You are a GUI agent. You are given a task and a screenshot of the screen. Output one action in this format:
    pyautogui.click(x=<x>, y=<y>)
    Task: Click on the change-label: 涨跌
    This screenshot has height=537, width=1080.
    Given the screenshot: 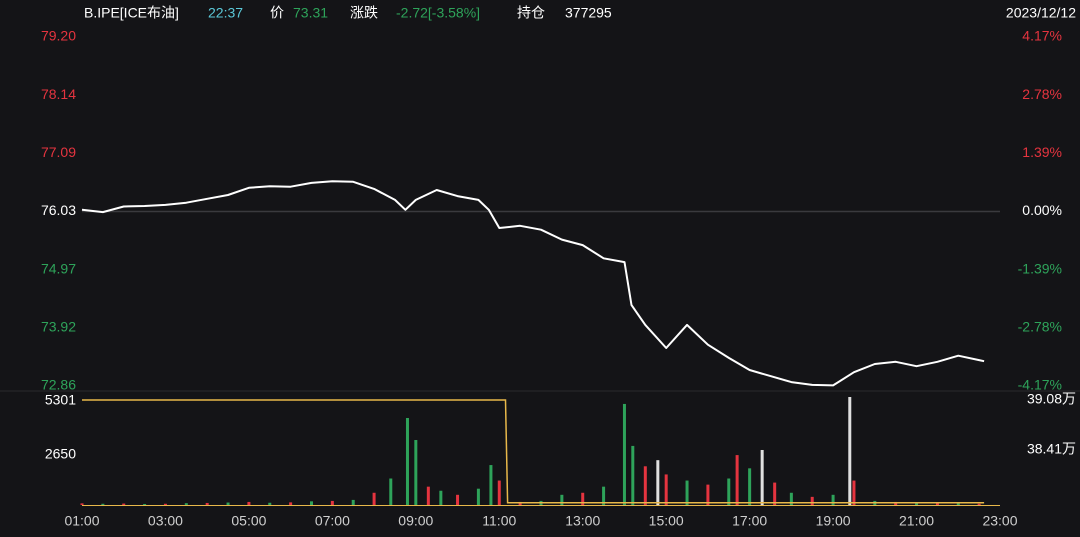 What is the action you would take?
    pyautogui.click(x=364, y=13)
    